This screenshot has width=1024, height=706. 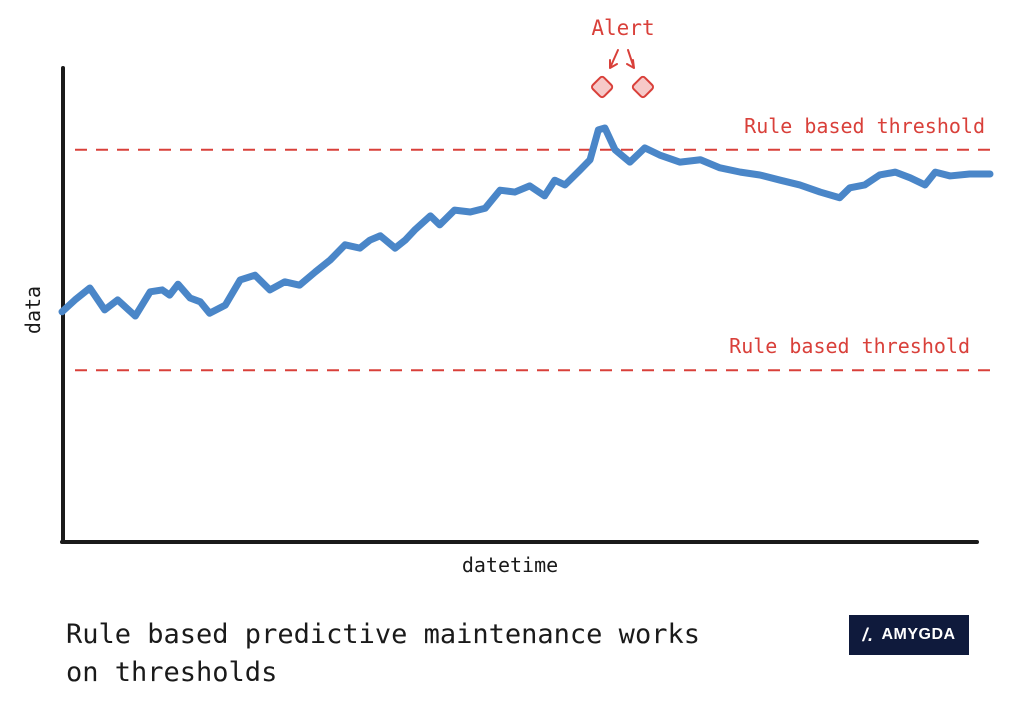 I want to click on caption-line-1: Rule based predictive maintenance works, so click(x=383, y=634).